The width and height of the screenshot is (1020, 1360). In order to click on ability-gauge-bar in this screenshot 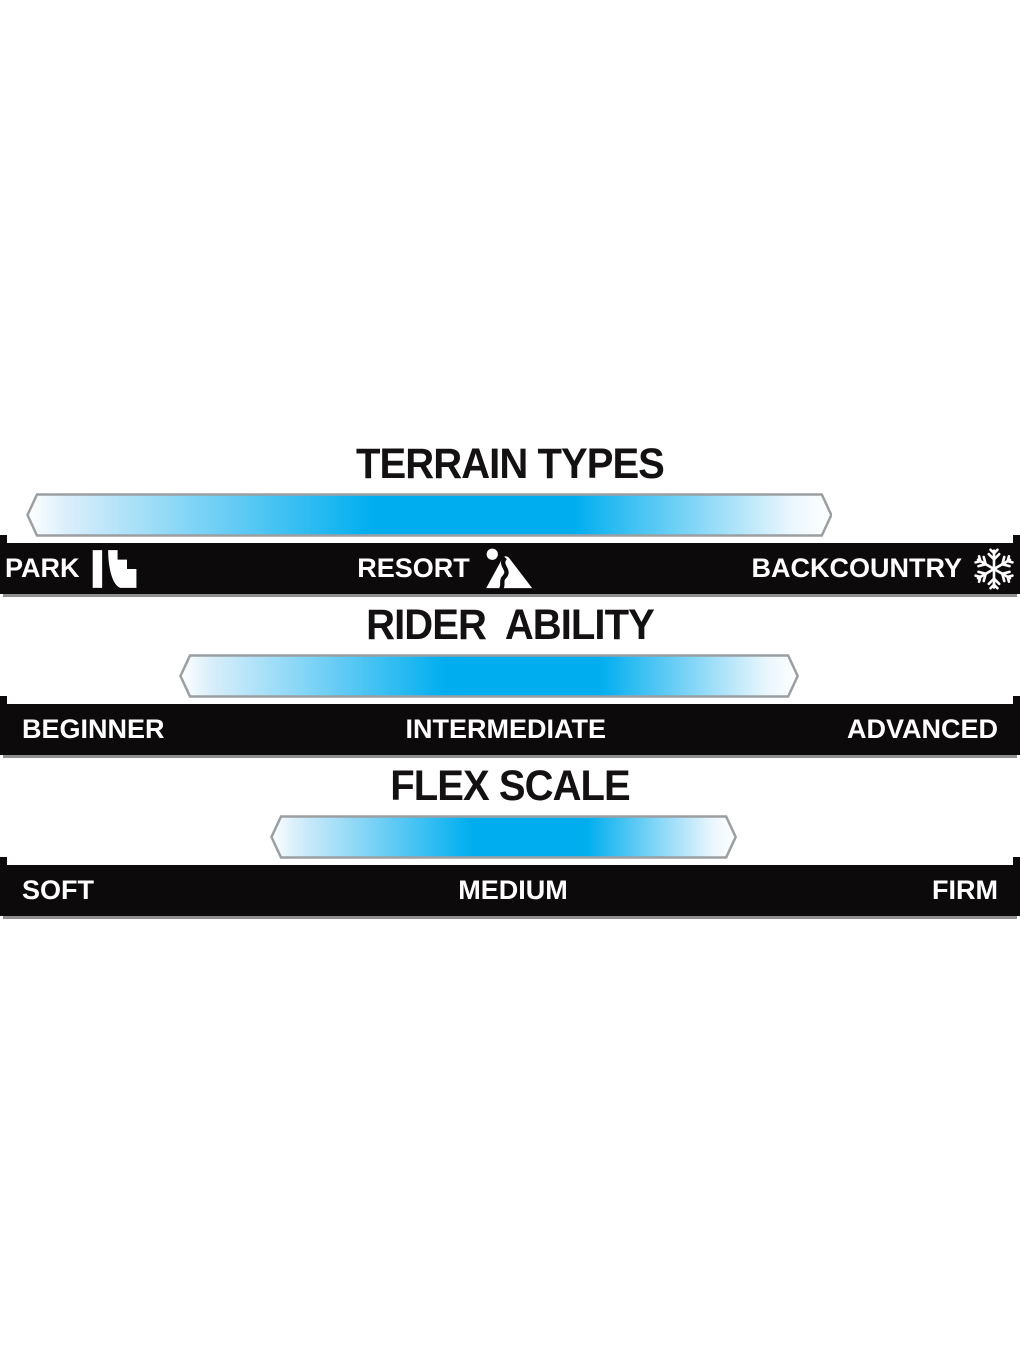, I will do `click(488, 676)`.